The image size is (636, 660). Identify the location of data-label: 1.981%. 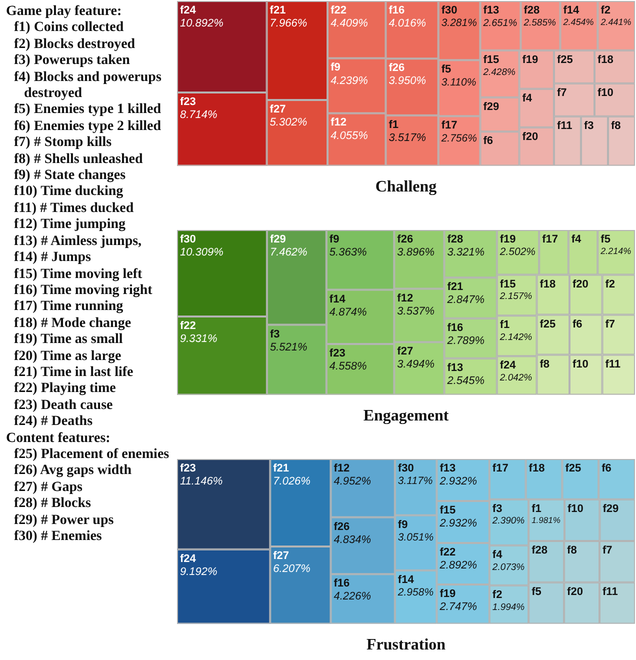
(546, 519).